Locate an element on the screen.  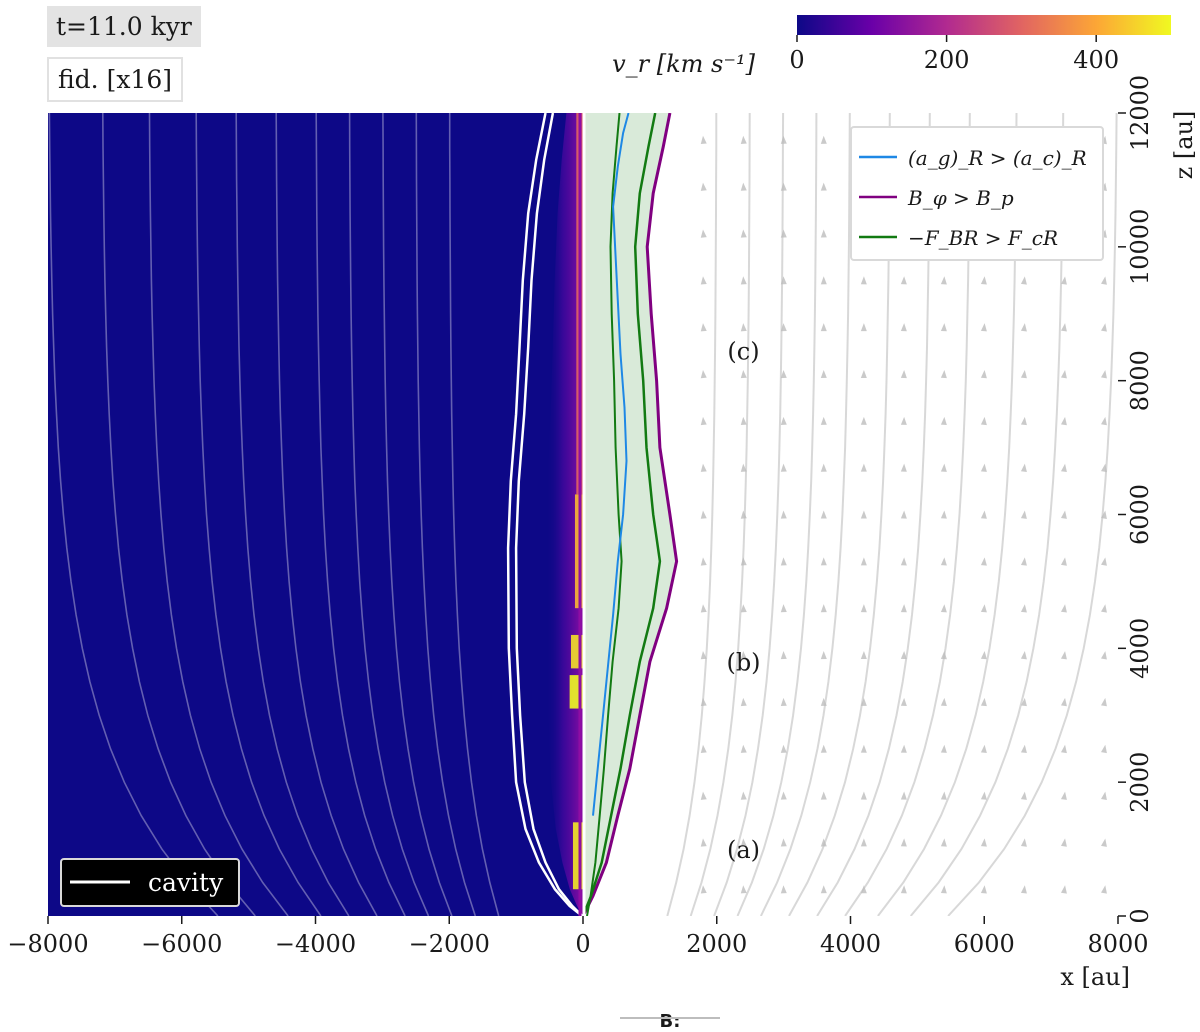
legend-contours: (a_g)_R > (a_c)_R B_φ > B_p −F_BR > F_cR is located at coordinates (977, 193).